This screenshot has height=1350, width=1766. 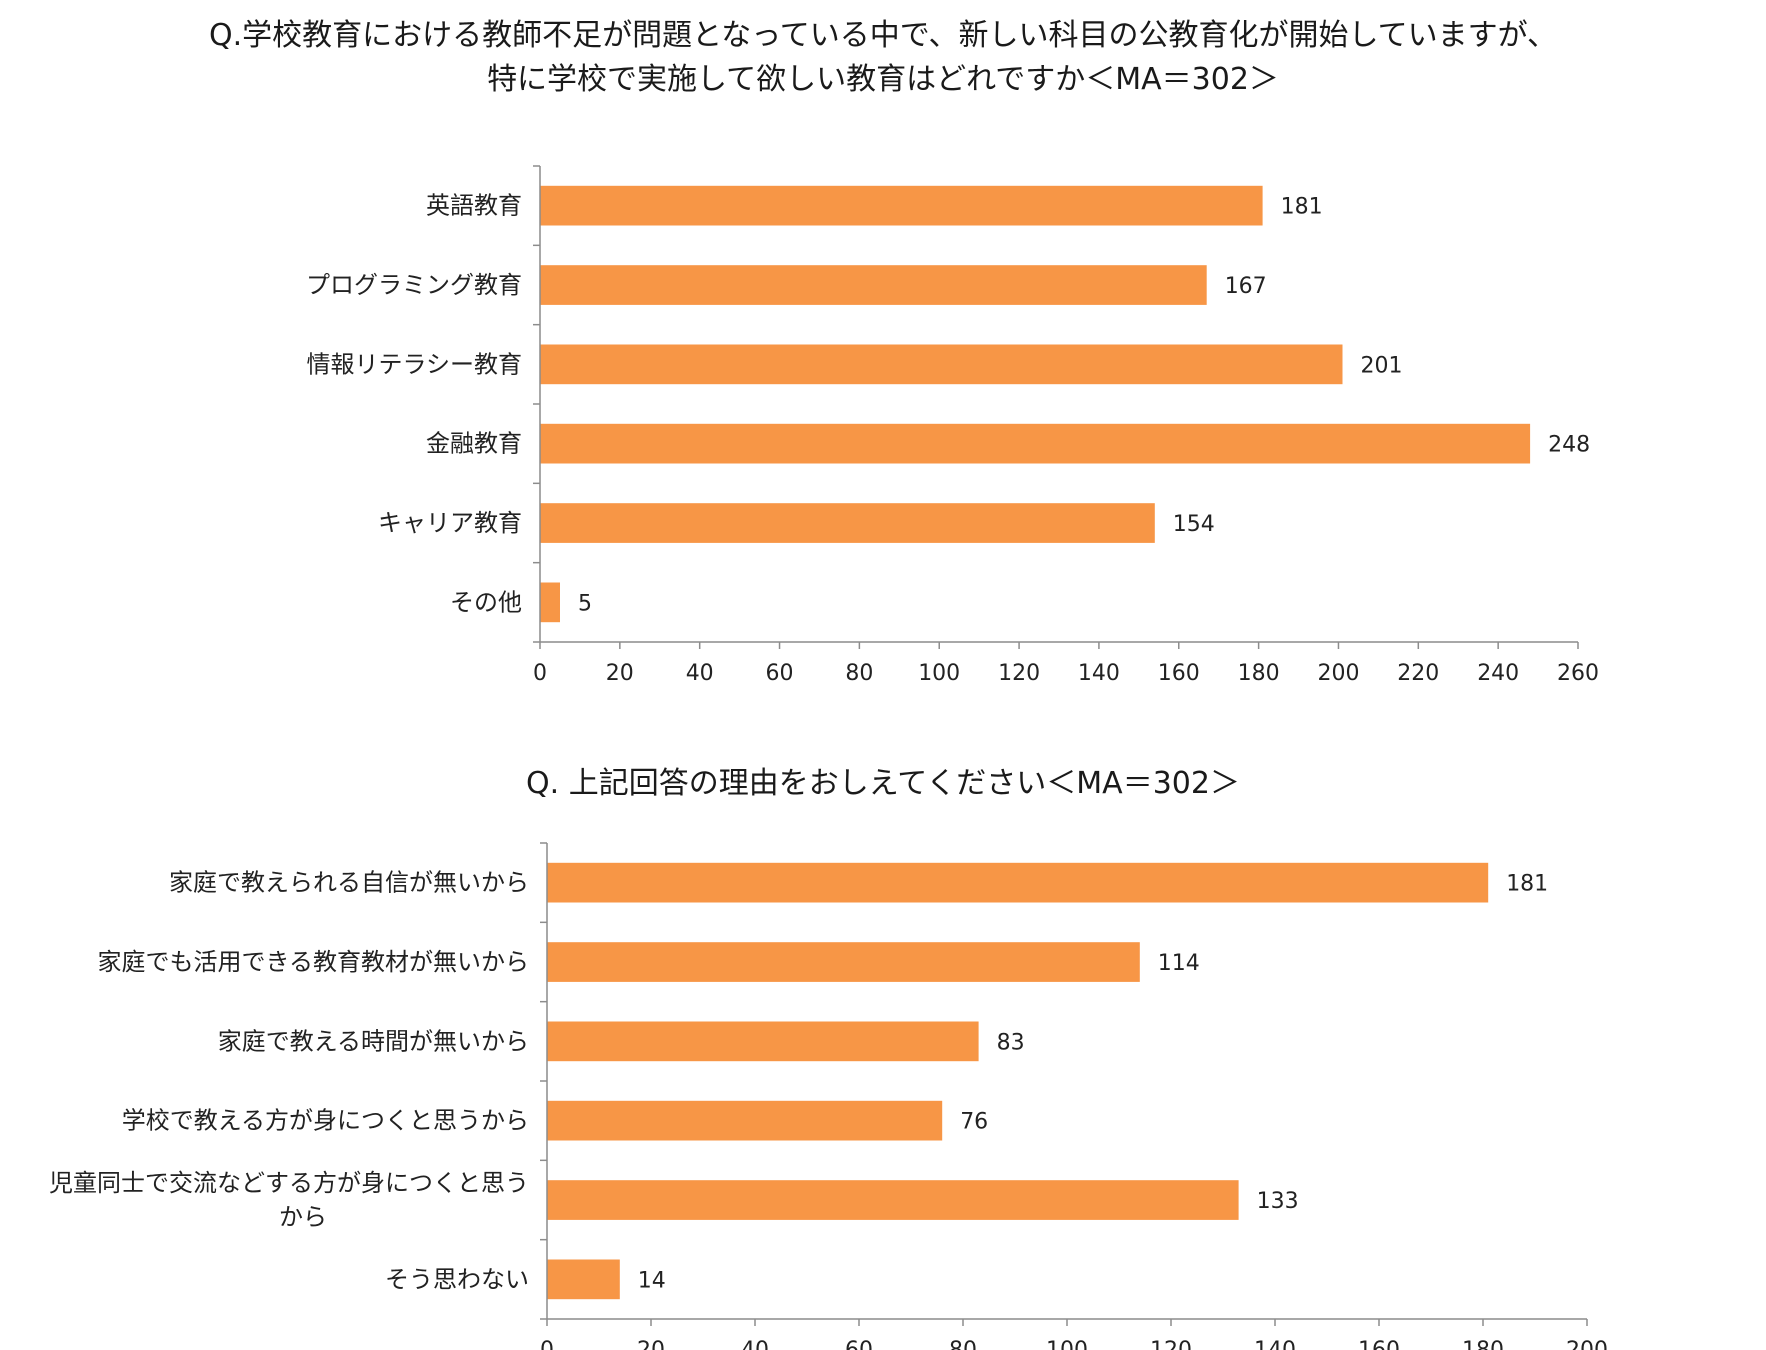 What do you see at coordinates (1246, 286) in the screenshot?
I see `data-label: 167` at bounding box center [1246, 286].